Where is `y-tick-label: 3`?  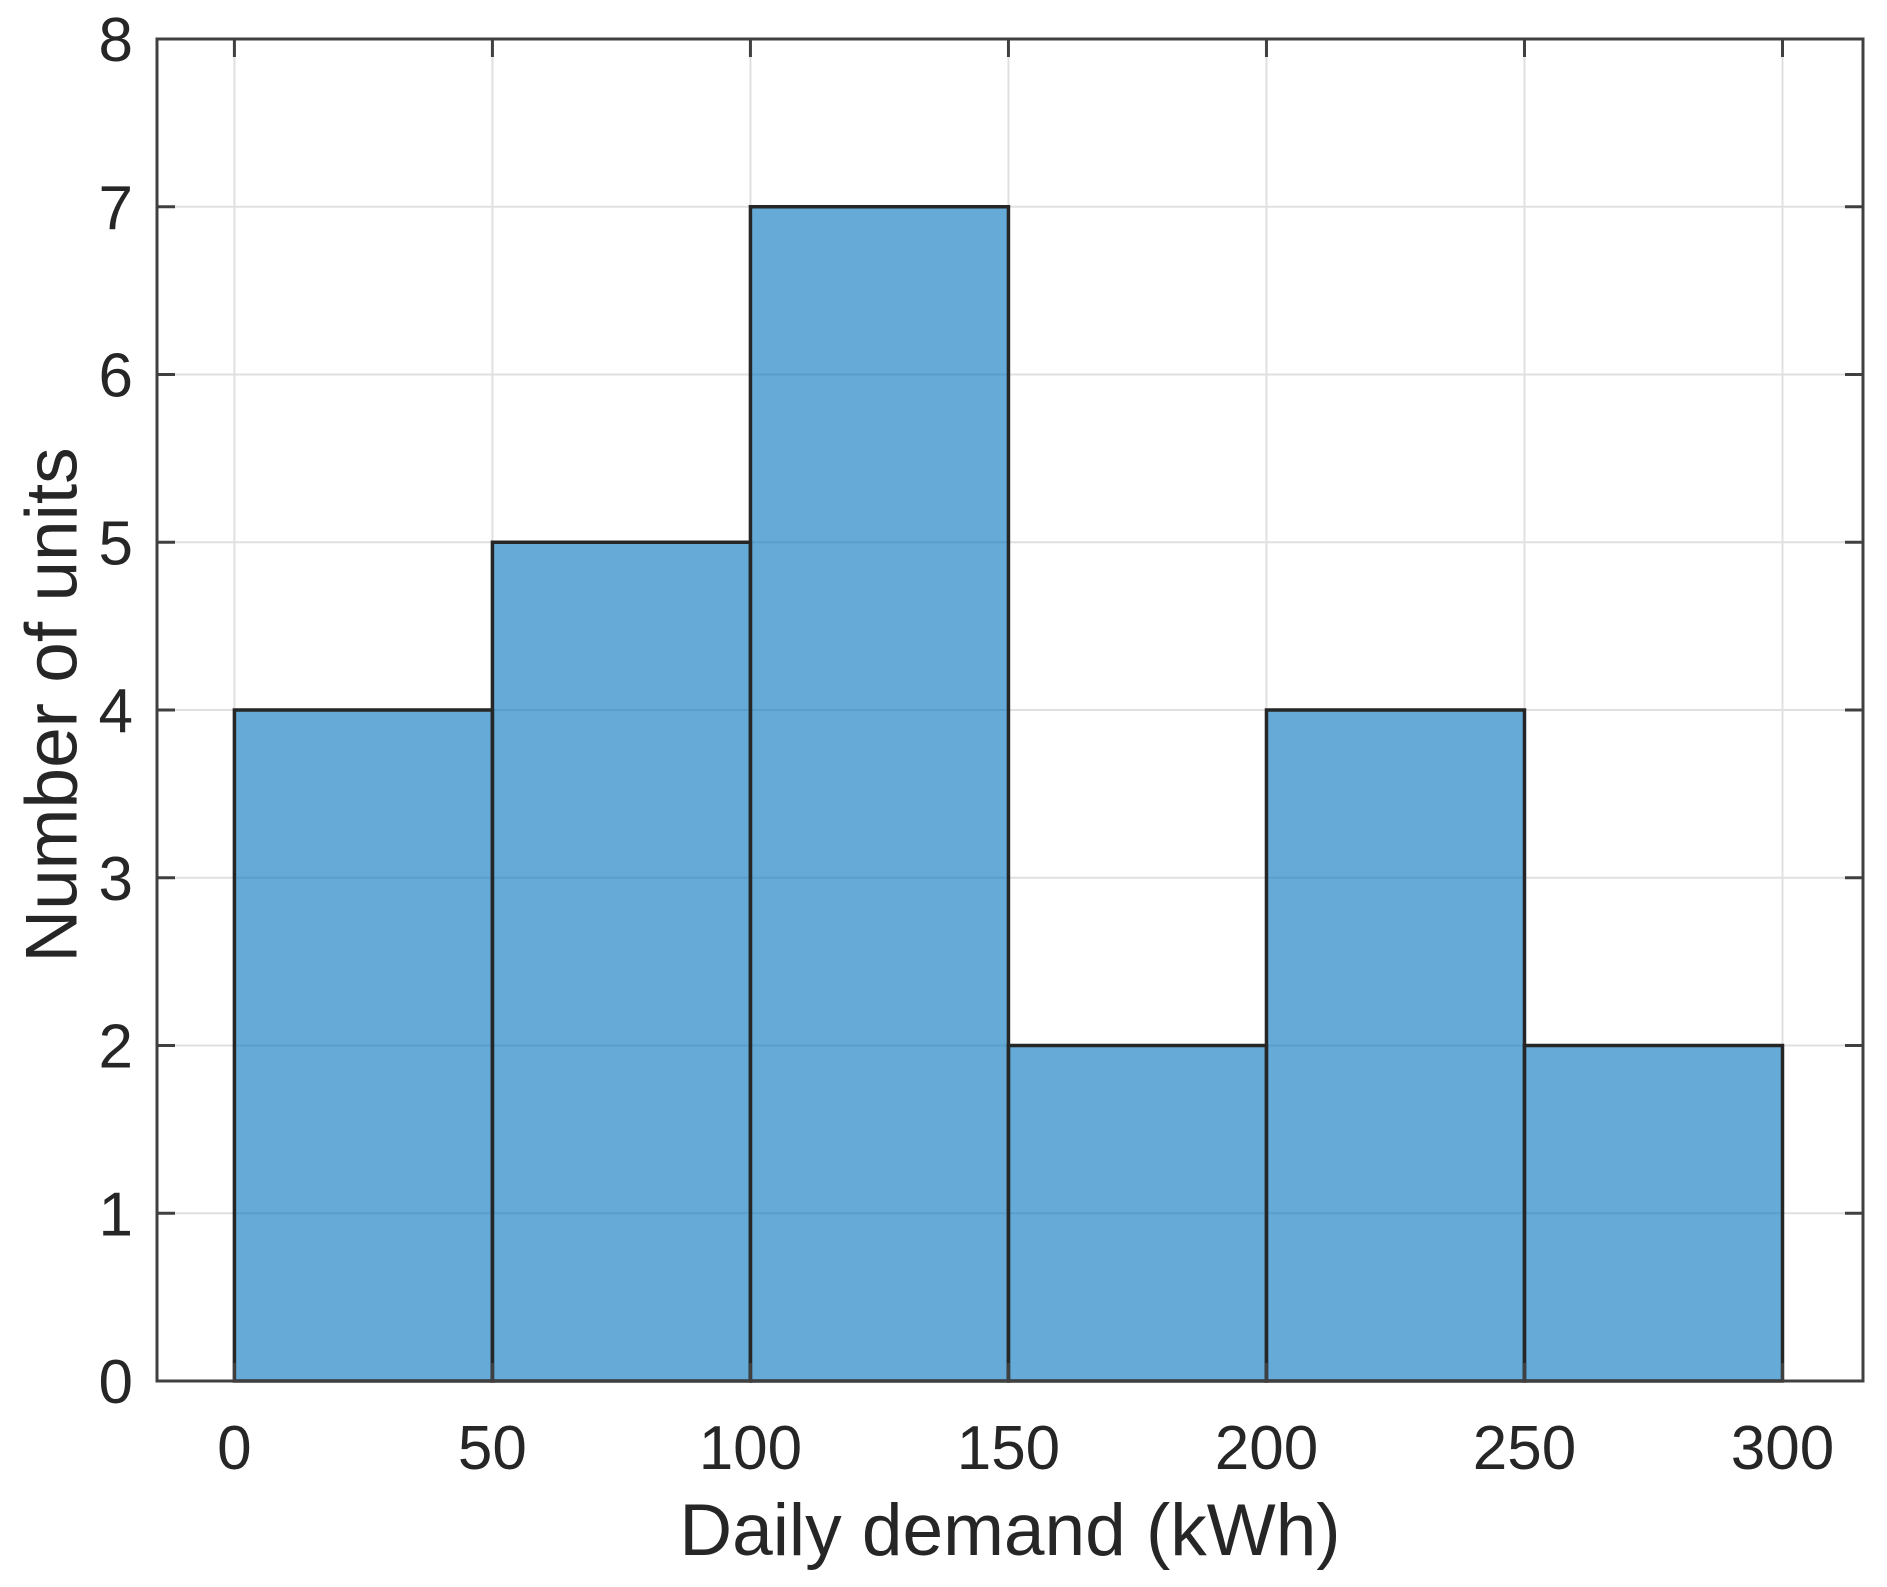 y-tick-label: 3 is located at coordinates (116, 879).